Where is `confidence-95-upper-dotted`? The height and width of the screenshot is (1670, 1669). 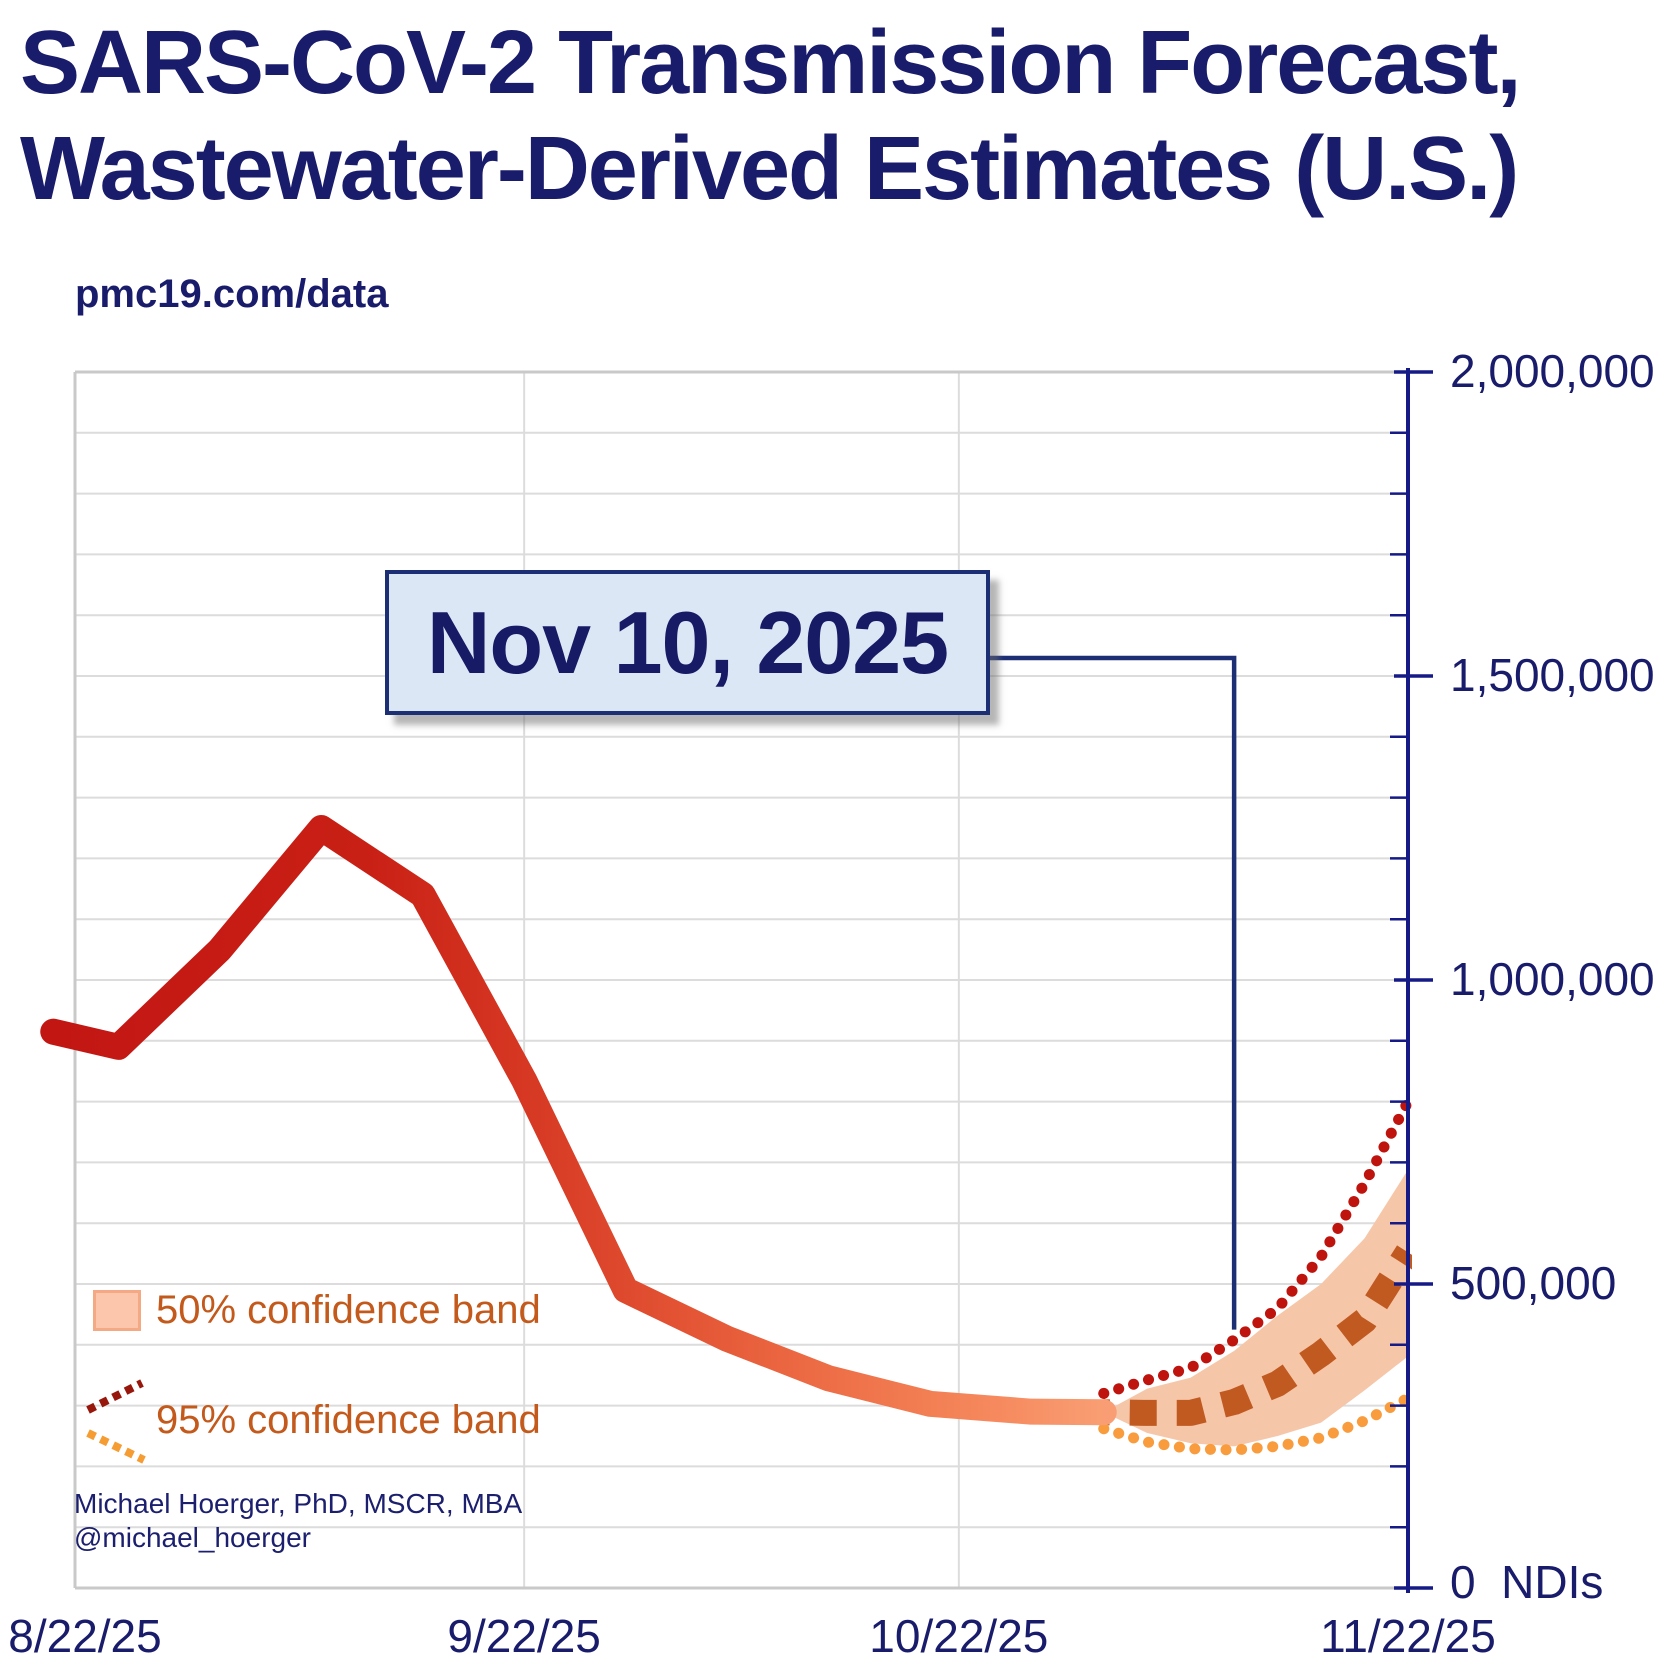 confidence-95-upper-dotted is located at coordinates (1255, 1247).